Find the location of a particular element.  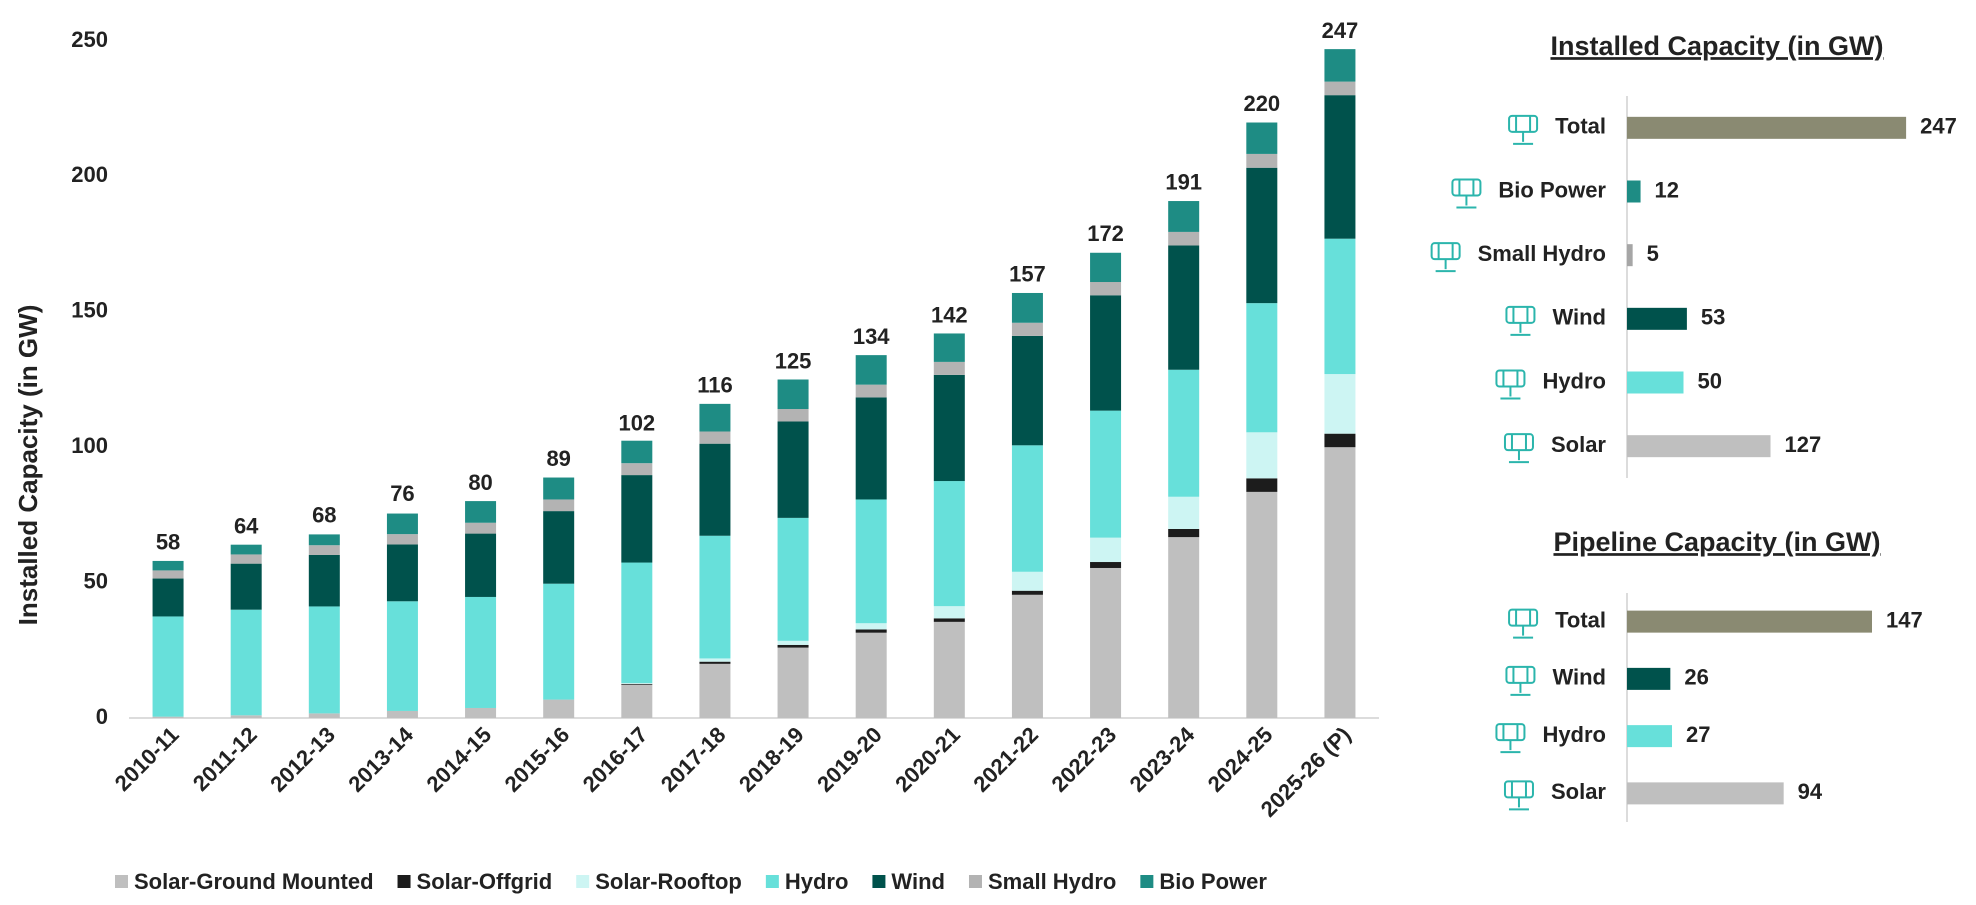

total-label: 68 is located at coordinates (324, 515).